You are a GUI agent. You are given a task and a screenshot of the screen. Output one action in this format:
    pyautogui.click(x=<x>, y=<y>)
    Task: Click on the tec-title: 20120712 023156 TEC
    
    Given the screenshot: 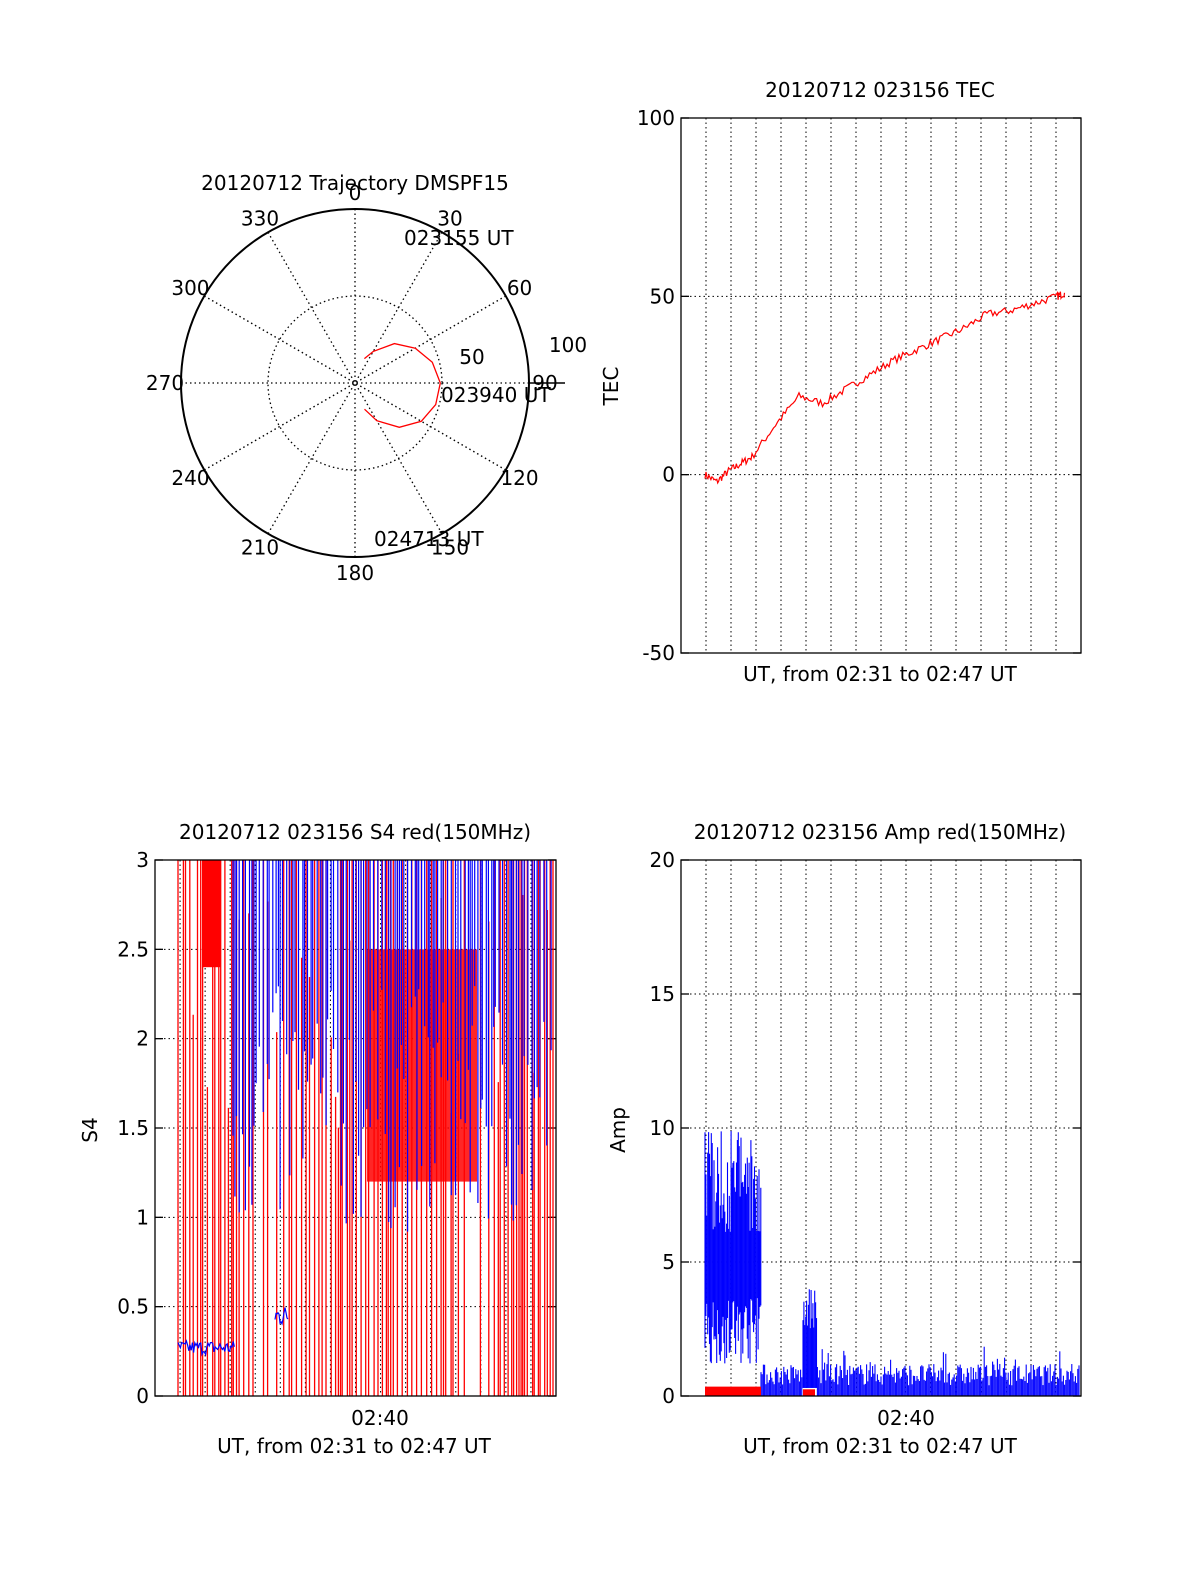 What is the action you would take?
    pyautogui.click(x=880, y=90)
    